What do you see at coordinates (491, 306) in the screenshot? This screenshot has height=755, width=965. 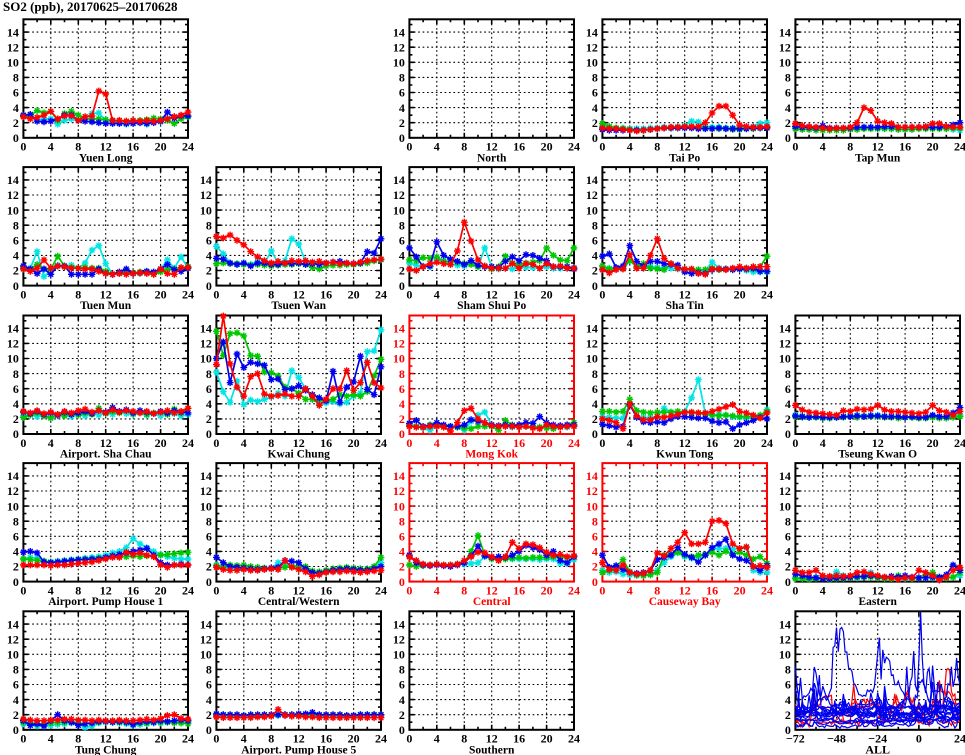 I see `svg-text: Sham Shui Po` at bounding box center [491, 306].